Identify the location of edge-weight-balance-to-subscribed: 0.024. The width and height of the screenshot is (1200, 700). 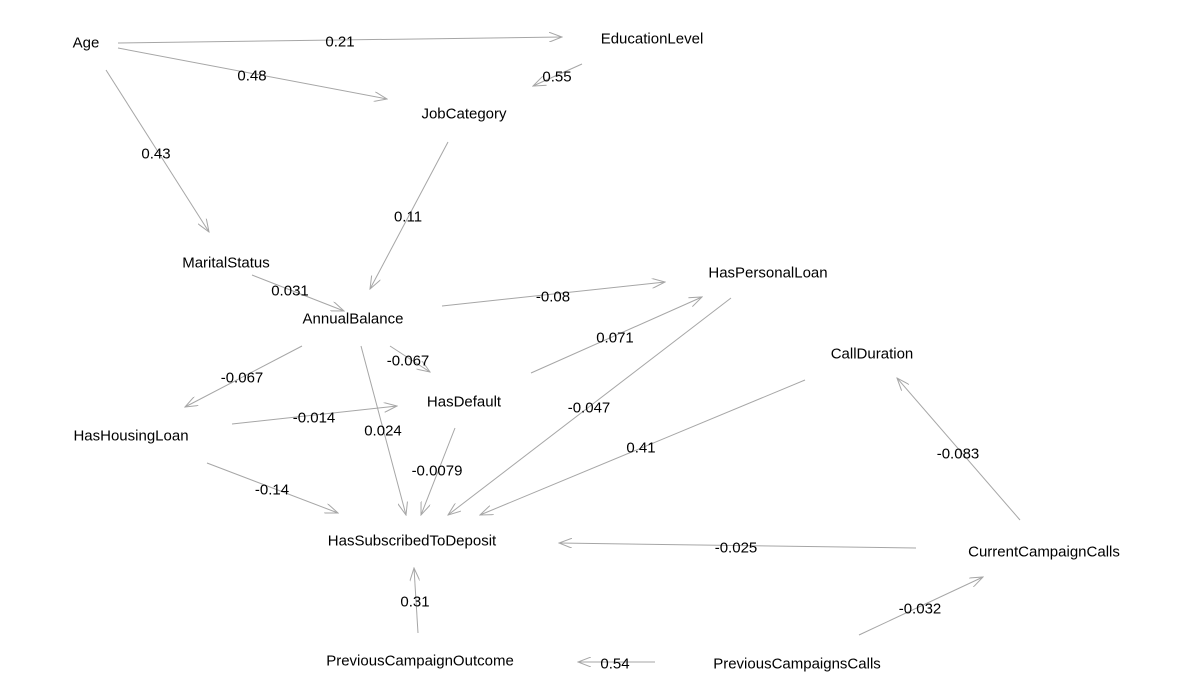
(383, 431).